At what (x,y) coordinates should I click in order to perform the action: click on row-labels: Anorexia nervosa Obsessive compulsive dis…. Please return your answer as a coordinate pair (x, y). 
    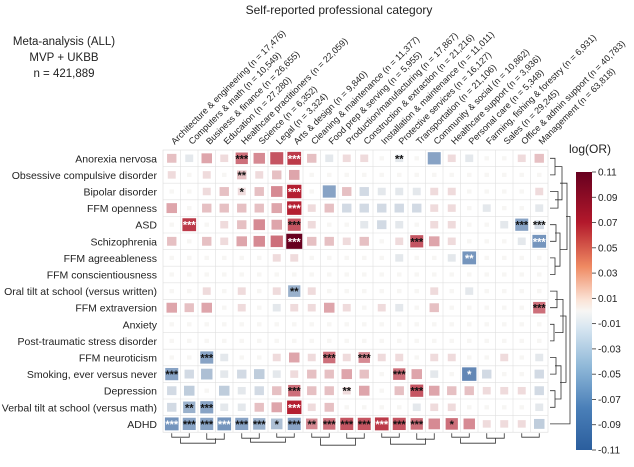
    Looking at the image, I should click on (80, 292).